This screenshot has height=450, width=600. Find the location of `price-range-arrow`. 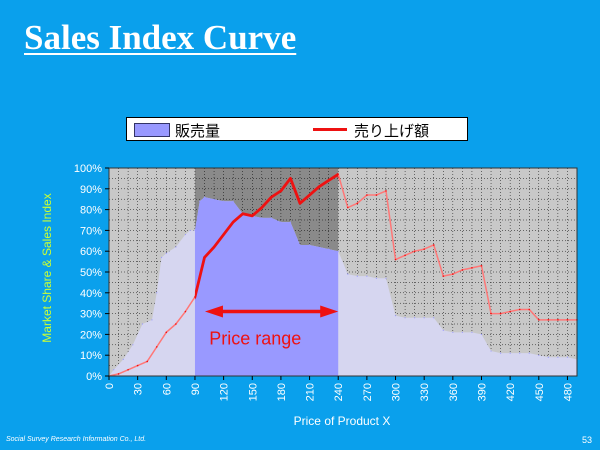

price-range-arrow is located at coordinates (271, 311).